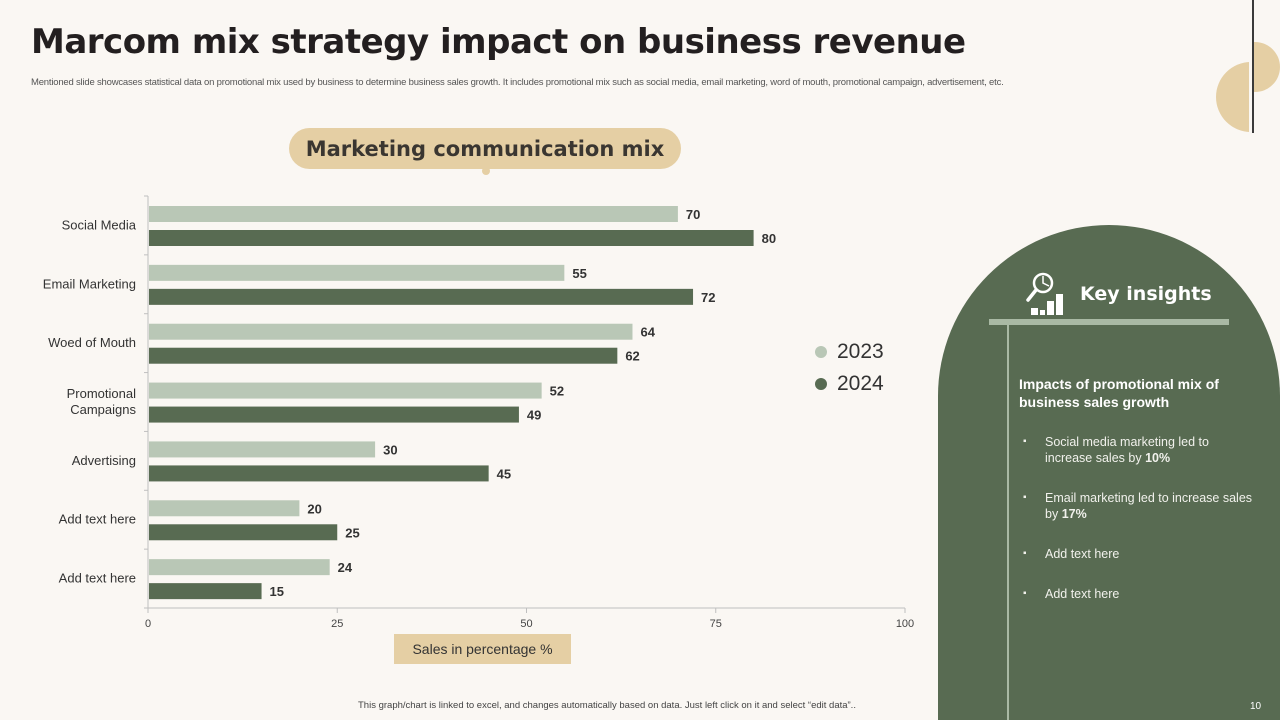 Image resolution: width=1280 pixels, height=720 pixels. Describe the element at coordinates (314, 508) in the screenshot. I see `data-label-2023: 20` at that location.